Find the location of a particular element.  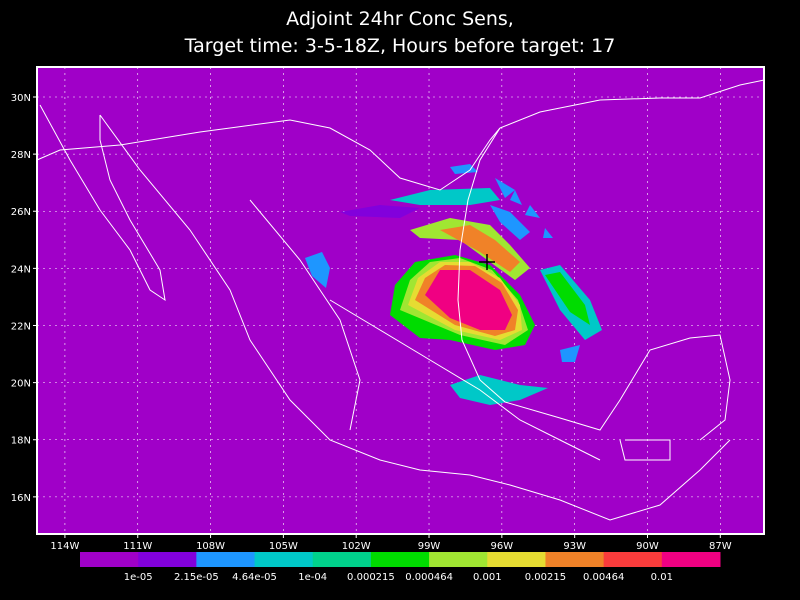

y-tick-label: 20N is located at coordinates (21, 384).